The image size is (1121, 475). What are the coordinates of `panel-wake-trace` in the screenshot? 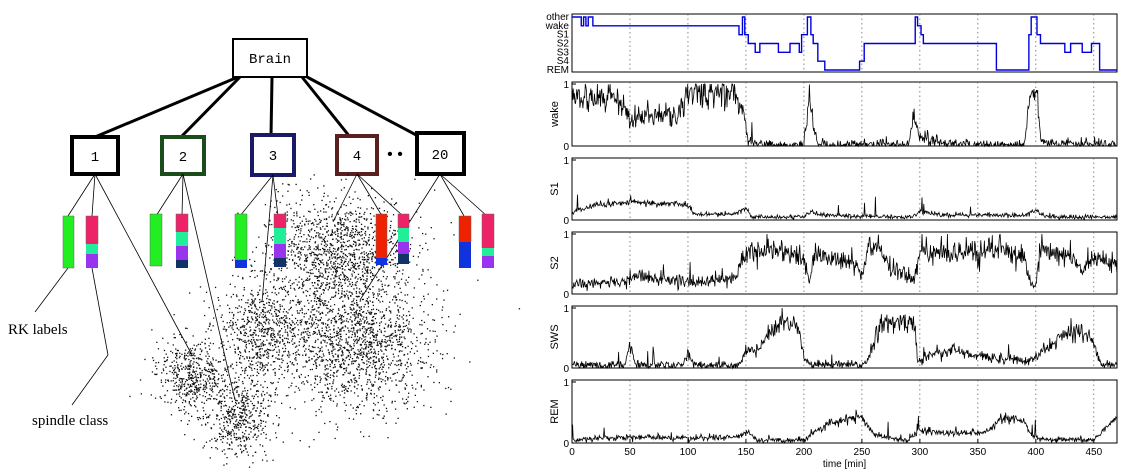 It's located at (844, 115).